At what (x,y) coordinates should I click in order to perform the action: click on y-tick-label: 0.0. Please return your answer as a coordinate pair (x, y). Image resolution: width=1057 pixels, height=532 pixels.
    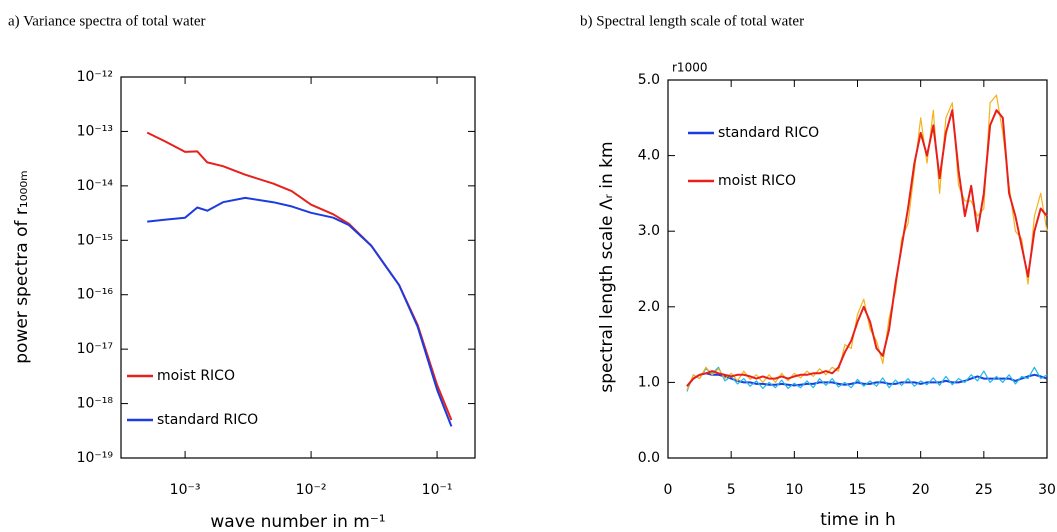
    Looking at the image, I should click on (649, 458).